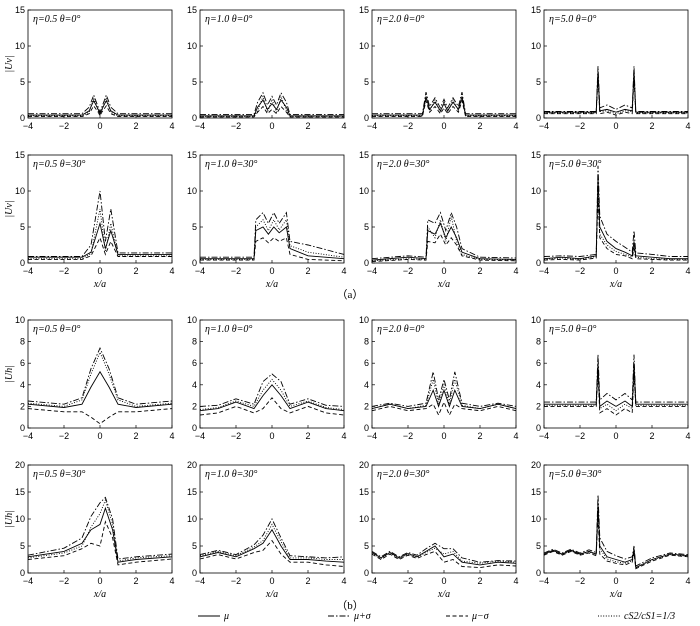 The image size is (700, 626). What do you see at coordinates (228, 19) in the screenshot?
I see `panel-annotation: η=1.0 θ=0°` at bounding box center [228, 19].